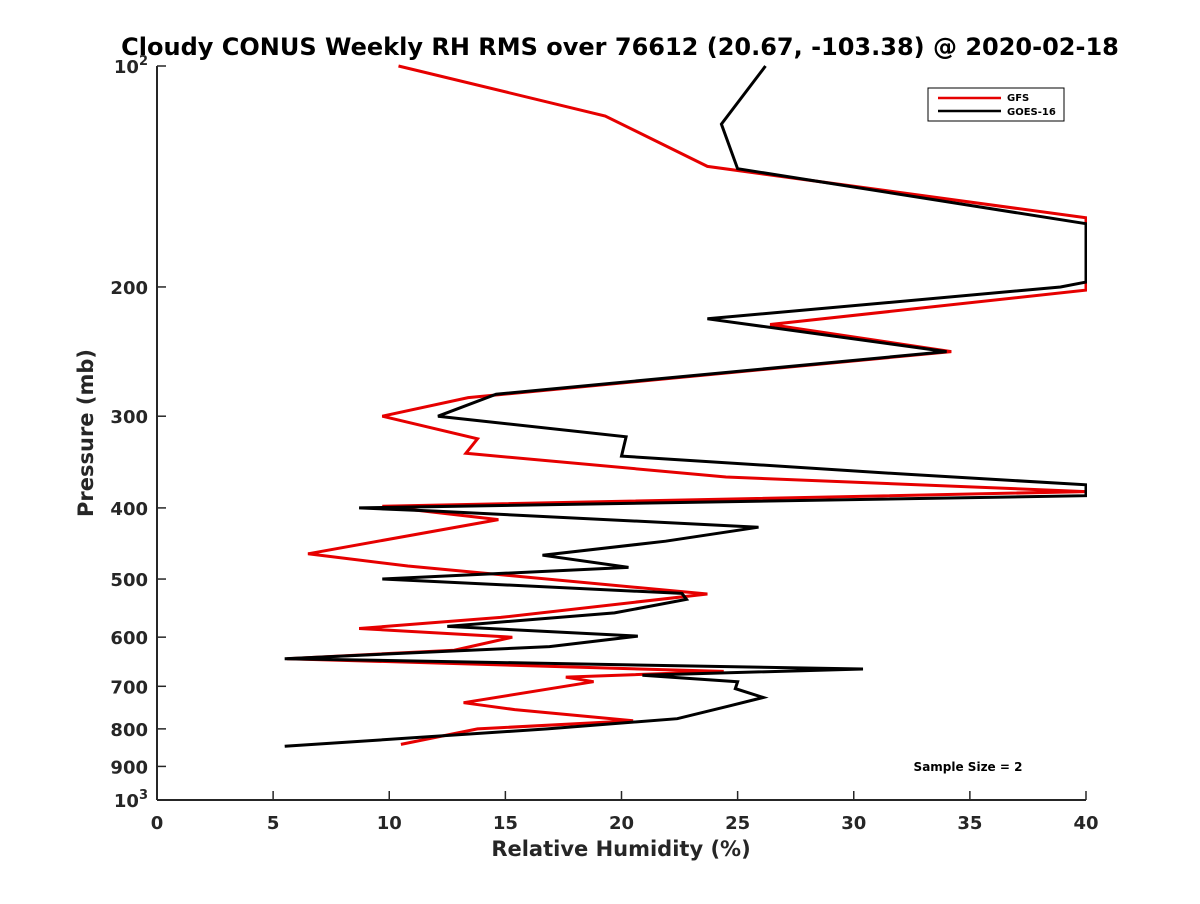 Image resolution: width=1200 pixels, height=904 pixels. Describe the element at coordinates (129, 730) in the screenshot. I see `y-tick-label: 800` at that location.